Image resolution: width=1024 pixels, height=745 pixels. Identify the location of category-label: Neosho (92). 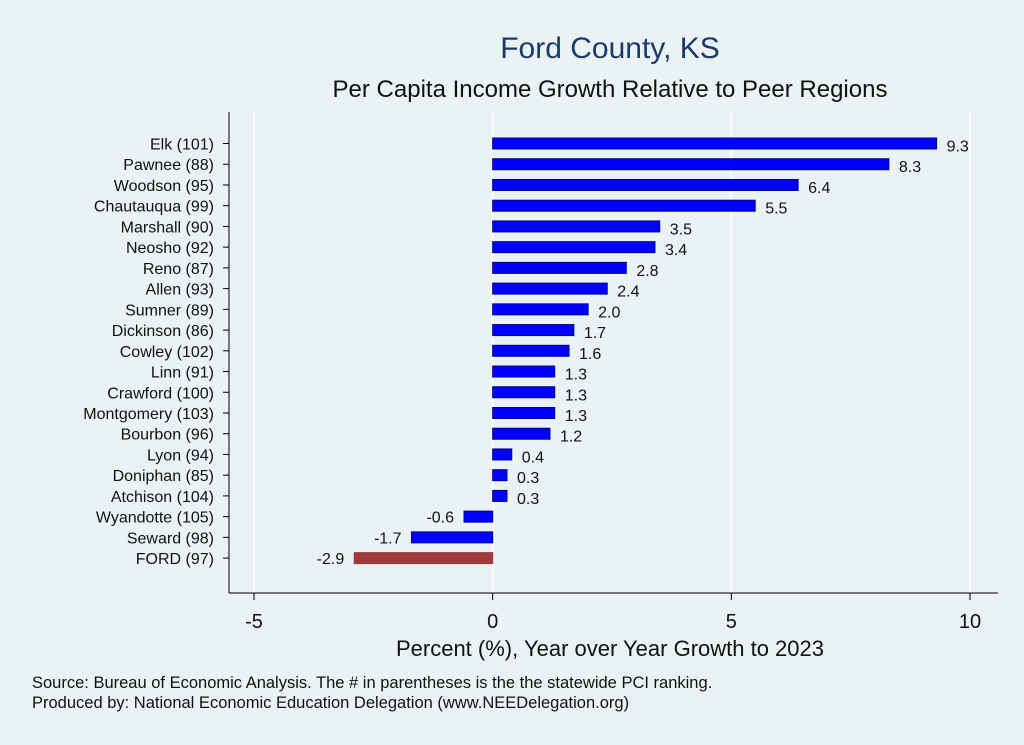
(170, 248).